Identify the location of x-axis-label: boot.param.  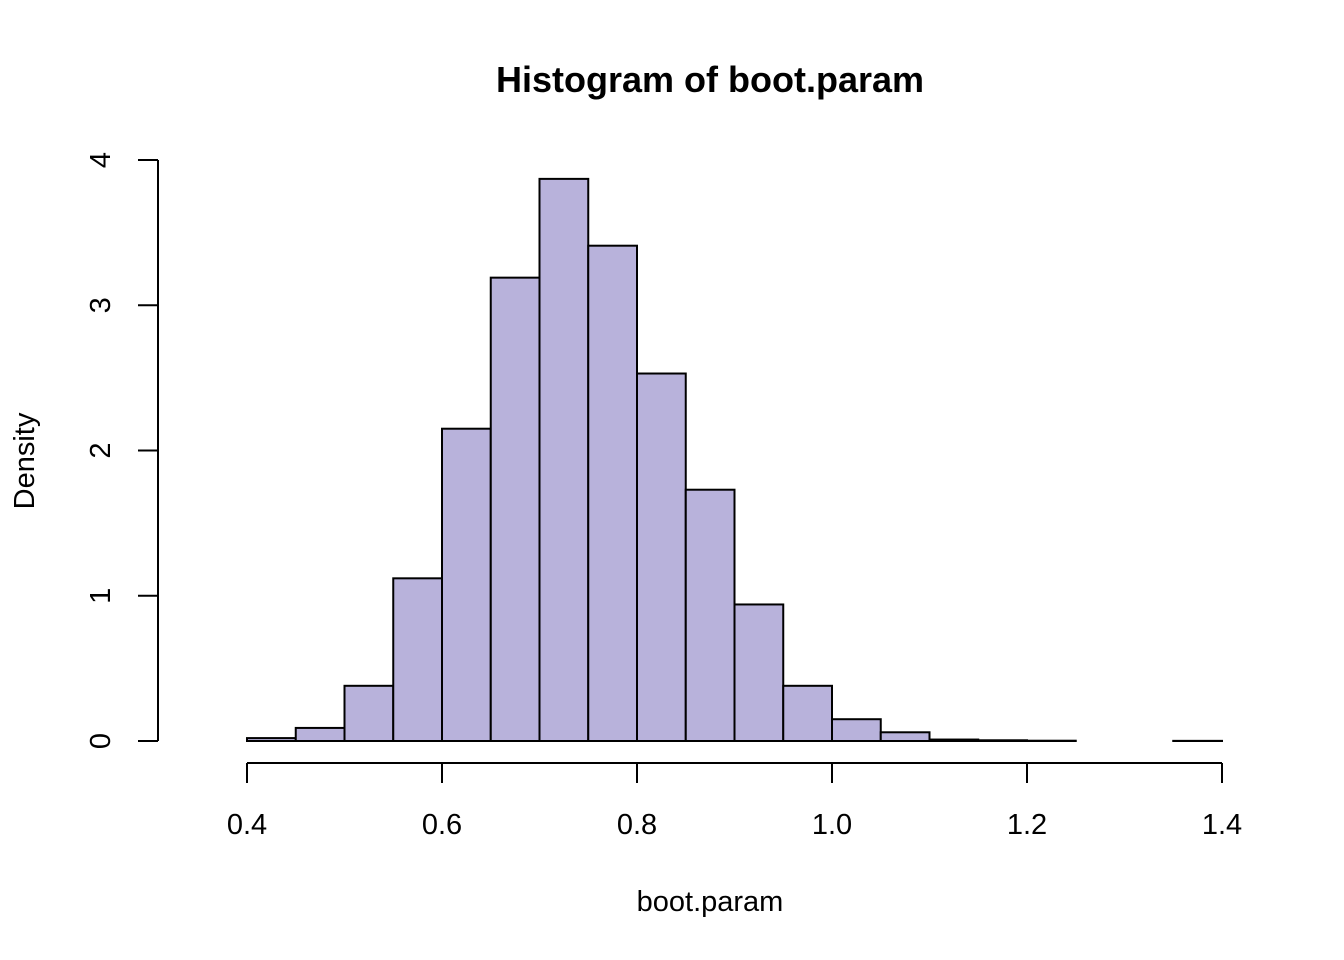
(710, 902).